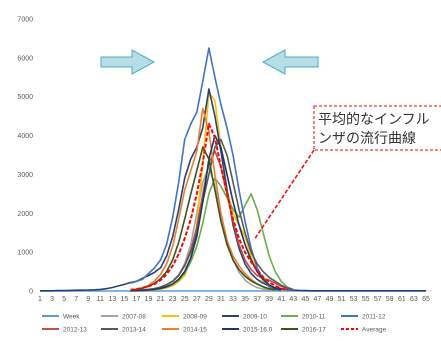  What do you see at coordinates (366, 299) in the screenshot?
I see `x-tick-label: 55` at bounding box center [366, 299].